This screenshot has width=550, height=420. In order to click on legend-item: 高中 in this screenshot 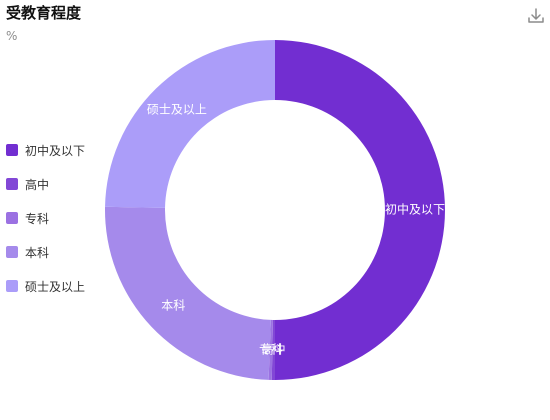, I will do `click(45, 184)`.